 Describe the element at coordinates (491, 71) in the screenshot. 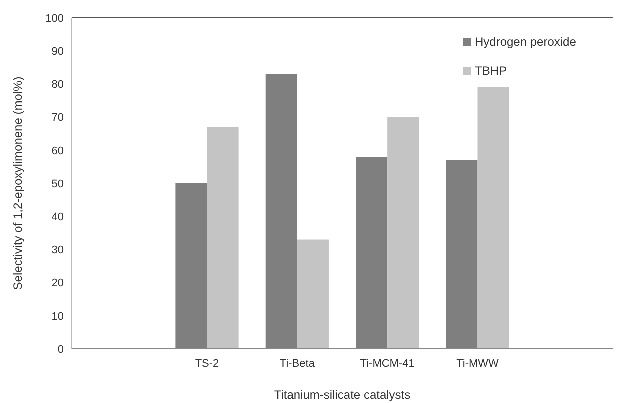

I see `legend-label: TBHP` at that location.